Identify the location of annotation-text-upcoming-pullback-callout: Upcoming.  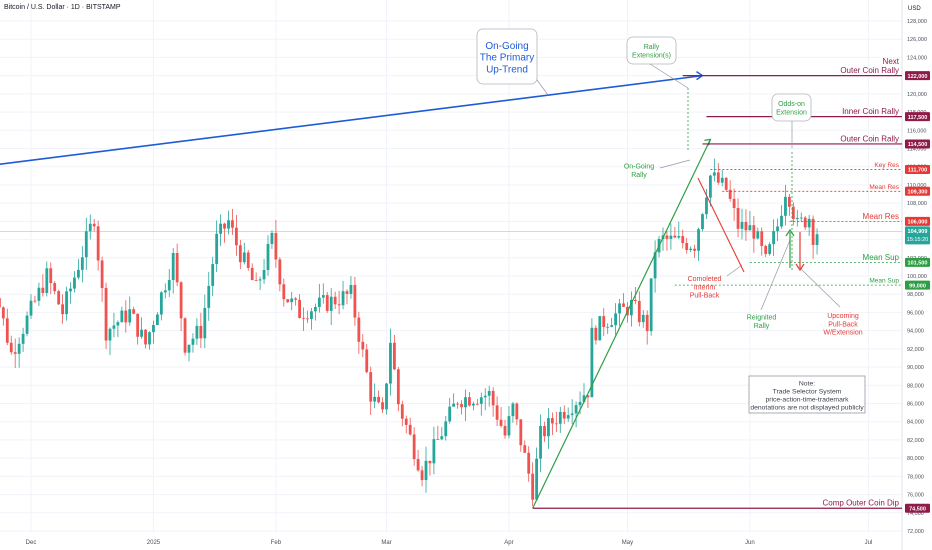
(843, 316).